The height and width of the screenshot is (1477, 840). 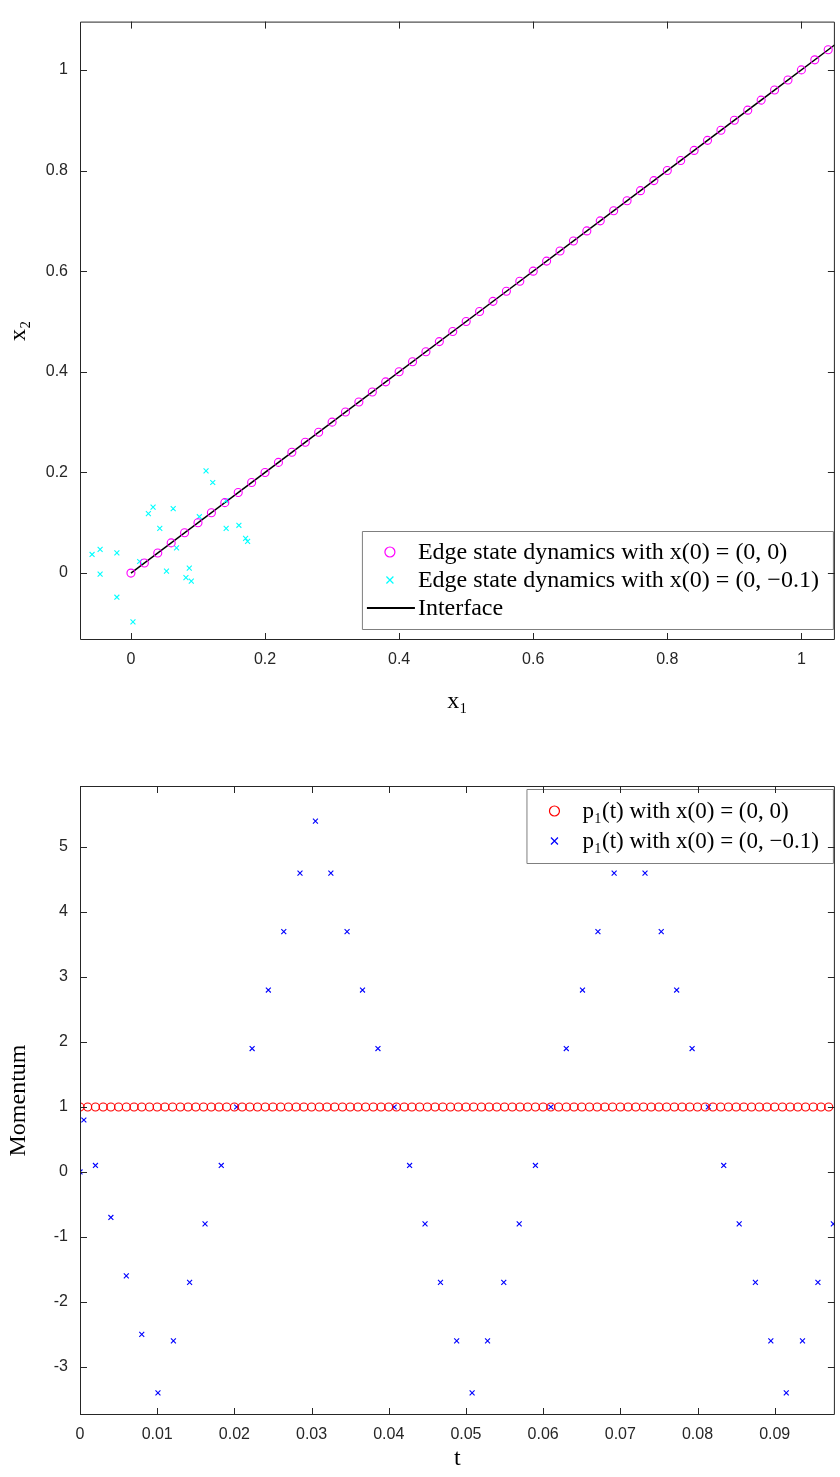 What do you see at coordinates (57, 471) in the screenshot?
I see `y-tick-label: 0.2` at bounding box center [57, 471].